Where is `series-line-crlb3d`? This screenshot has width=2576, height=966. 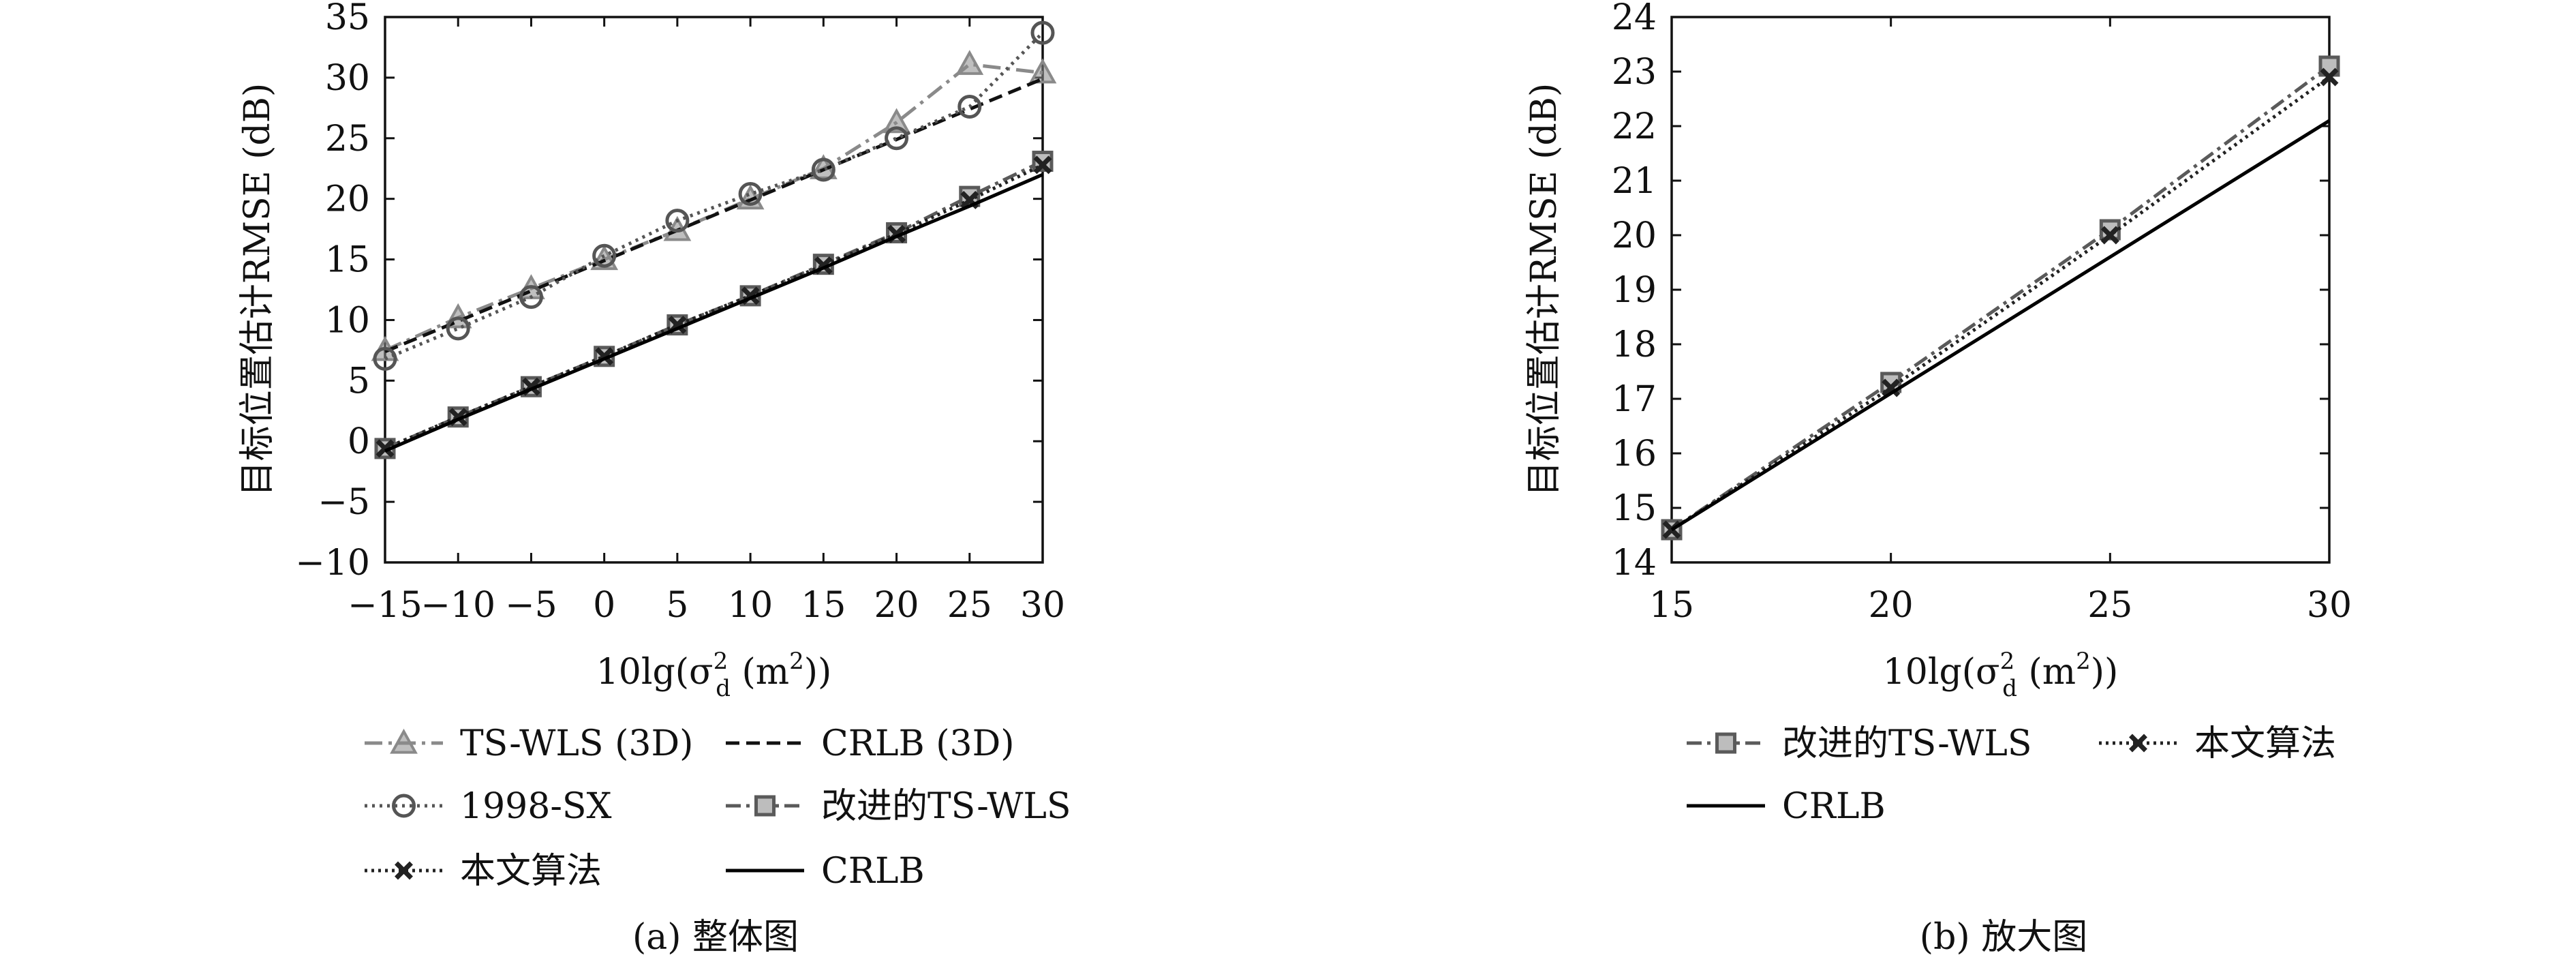 series-line-crlb3d is located at coordinates (713, 215).